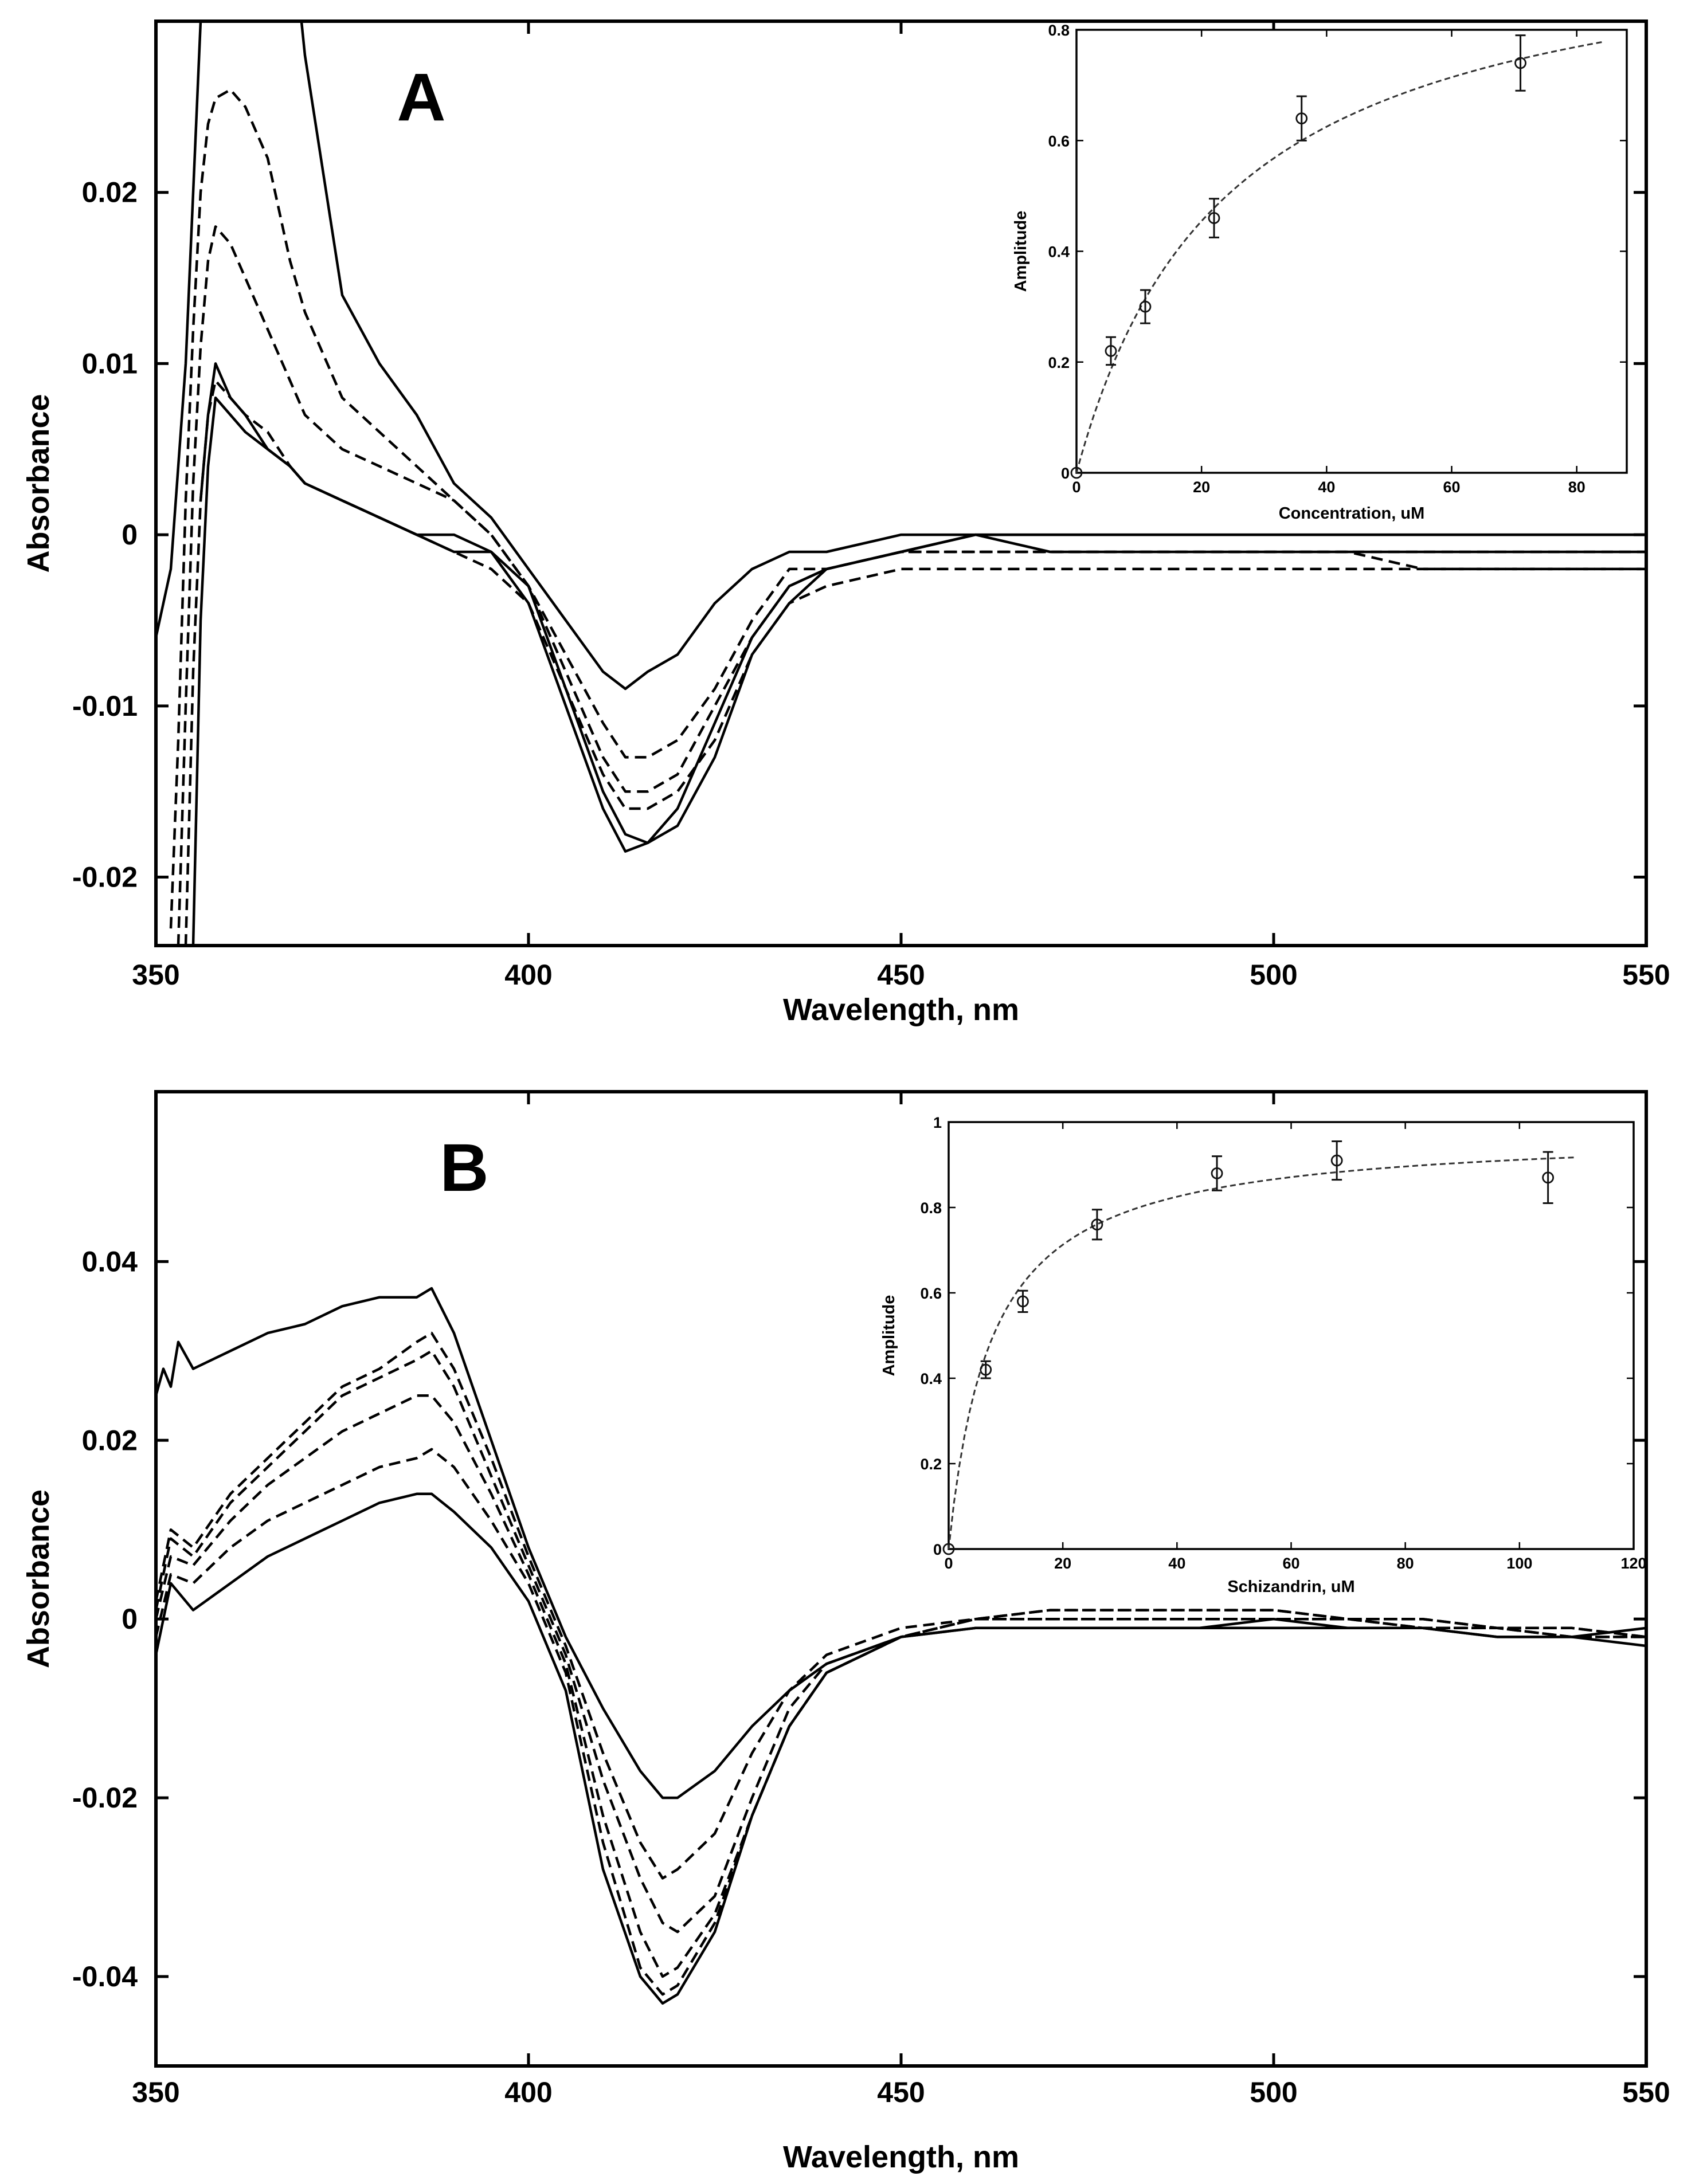 This screenshot has width=1703, height=2184. What do you see at coordinates (1352, 513) in the screenshot?
I see `inset-x-axis-label: Concentration, uM` at bounding box center [1352, 513].